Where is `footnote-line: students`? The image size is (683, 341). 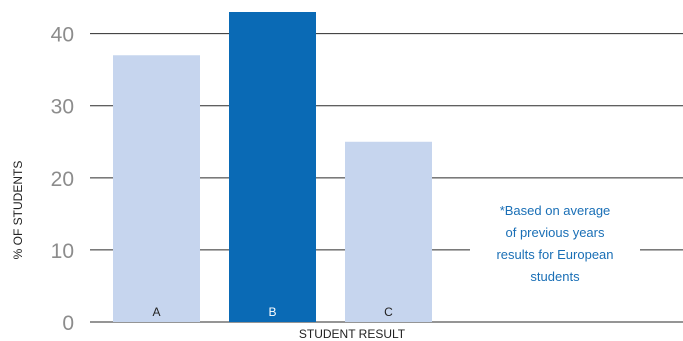 footnote-line: students is located at coordinates (555, 276).